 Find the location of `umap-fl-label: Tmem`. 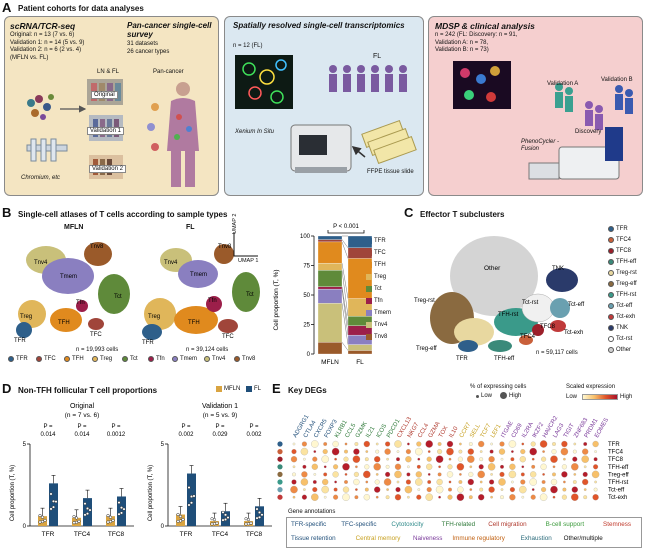

umap-fl-label: Tmem is located at coordinates (198, 275).